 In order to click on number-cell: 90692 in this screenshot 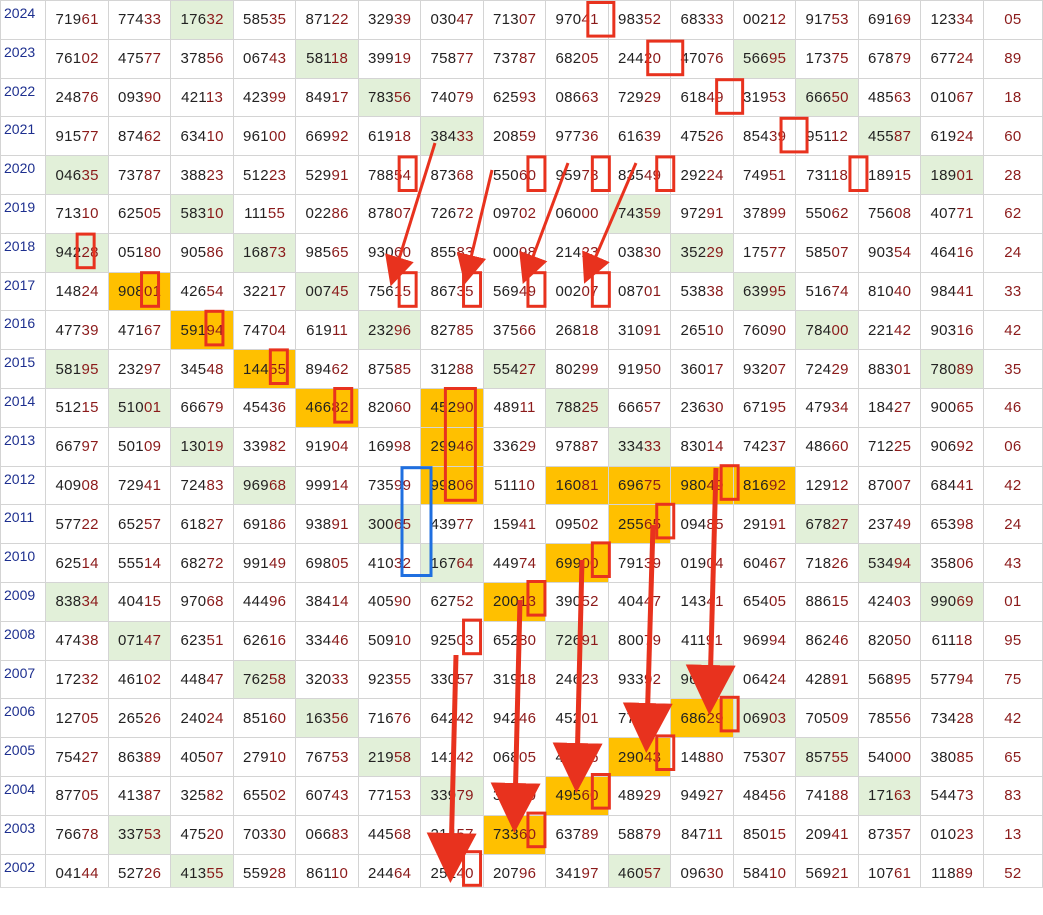, I will do `click(952, 446)`.